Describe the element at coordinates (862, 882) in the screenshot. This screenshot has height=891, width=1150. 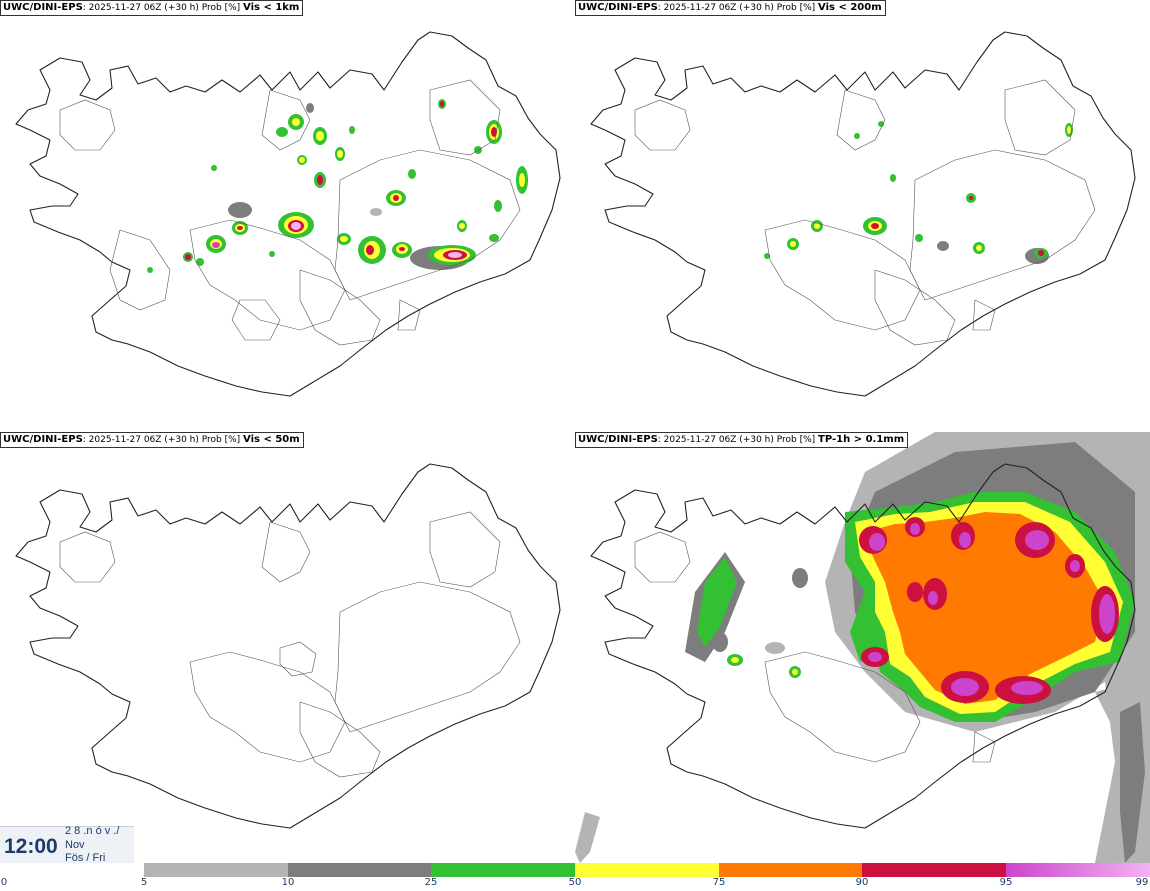
I see `colorbar-tick: 90` at that location.